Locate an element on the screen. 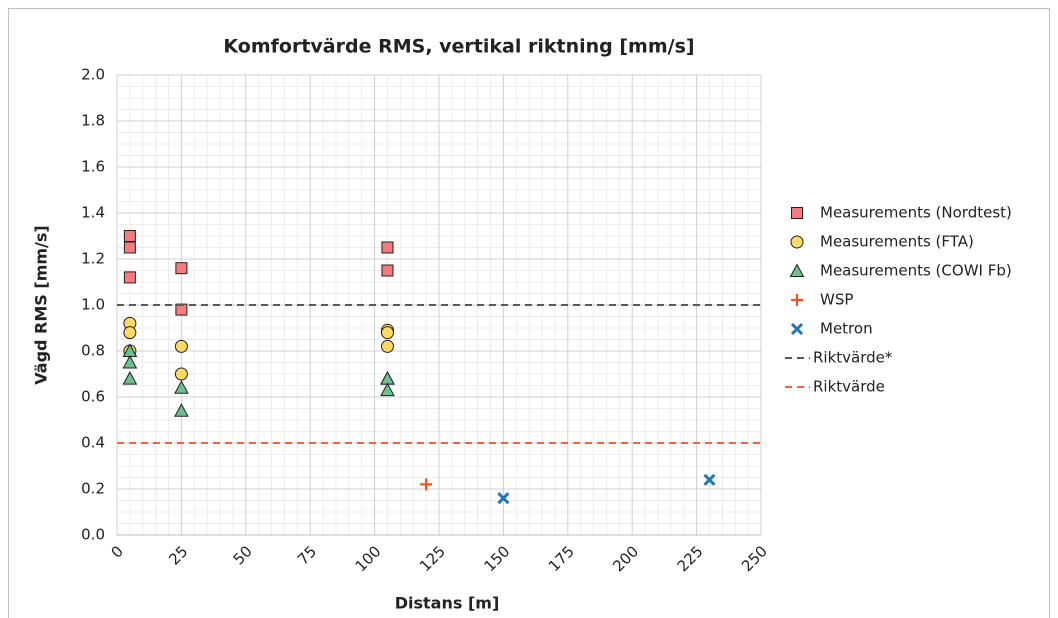 This screenshot has width=1058, height=618. y-tick-label: 0.4 is located at coordinates (93, 443).